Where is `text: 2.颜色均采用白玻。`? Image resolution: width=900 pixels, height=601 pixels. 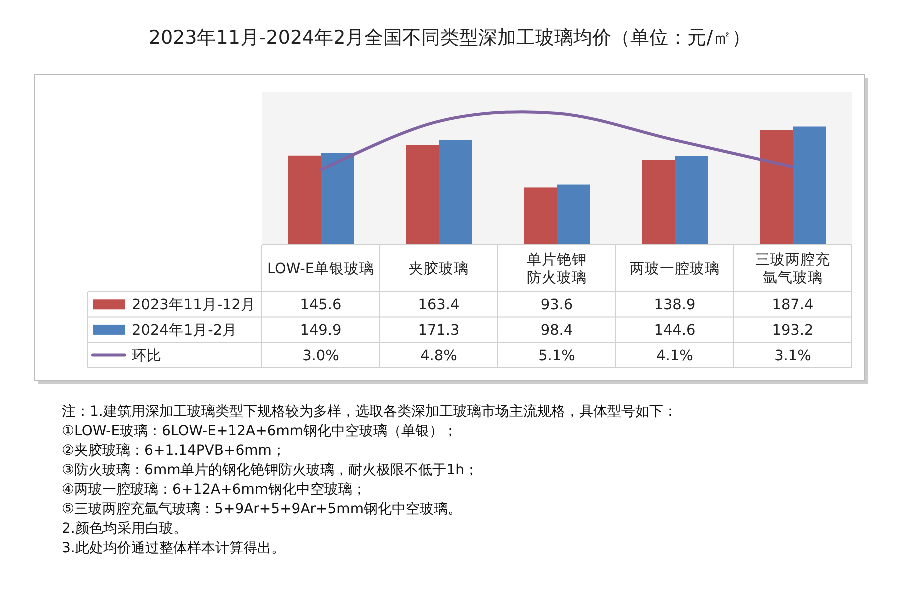 text: 2.颜色均采用白玻。 is located at coordinates (125, 529).